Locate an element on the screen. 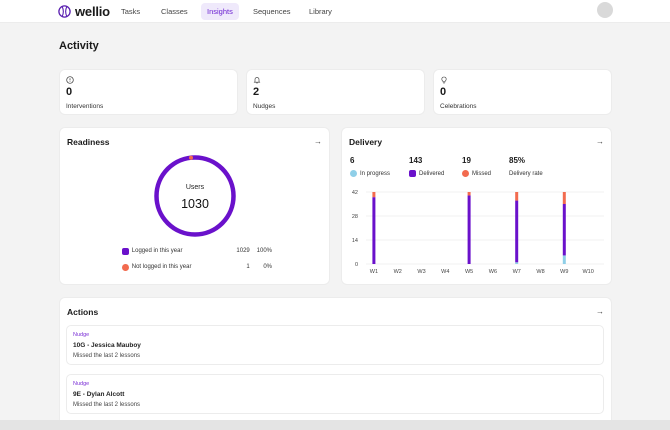 Image resolution: width=670 pixels, height=430 pixels. delivery-stat-rate: 85% is located at coordinates (517, 160).